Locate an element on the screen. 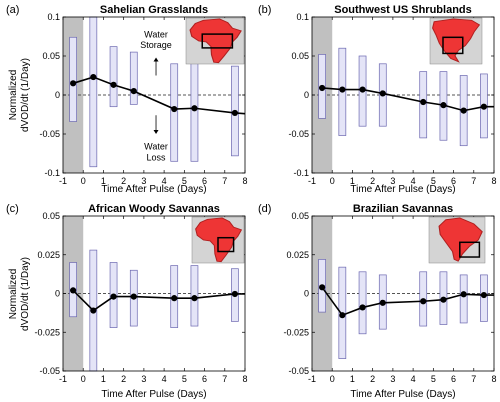 Image resolution: width=500 pixels, height=402 pixels. water-loss-label-line2: Loss is located at coordinates (157, 158).